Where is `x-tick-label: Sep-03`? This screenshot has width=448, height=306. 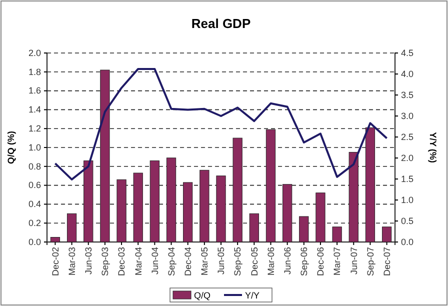 x-tick-label: Sep-03 is located at coordinates (105, 261).